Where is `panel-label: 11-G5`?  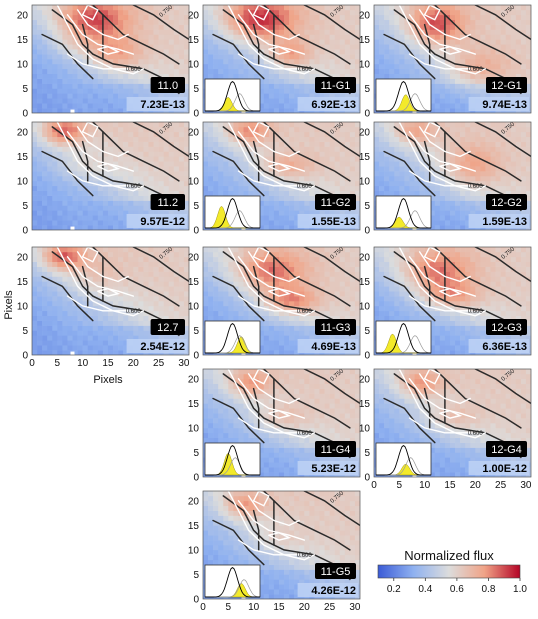
panel-label: 11-G5 is located at coordinates (336, 572).